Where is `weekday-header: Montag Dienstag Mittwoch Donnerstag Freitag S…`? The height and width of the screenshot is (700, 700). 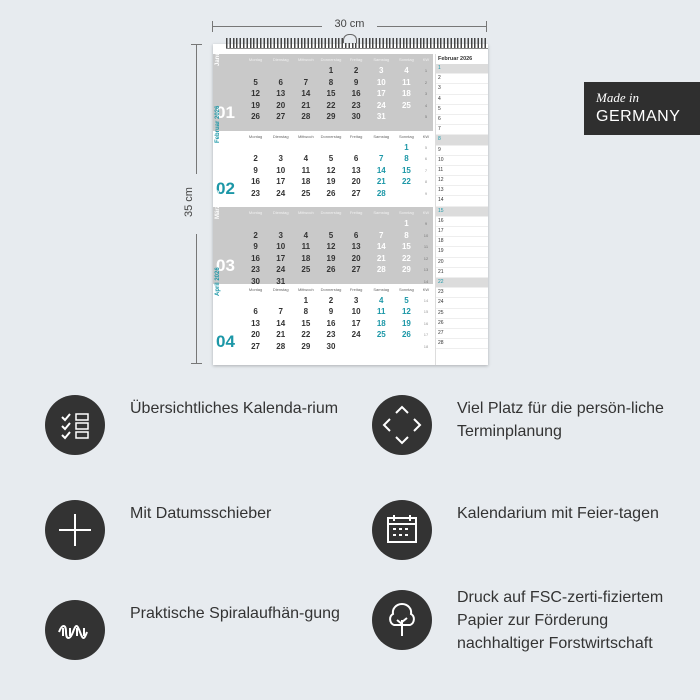 weekday-header: Montag Dienstag Mittwoch Donnerstag Freitag S… is located at coordinates (338, 59).